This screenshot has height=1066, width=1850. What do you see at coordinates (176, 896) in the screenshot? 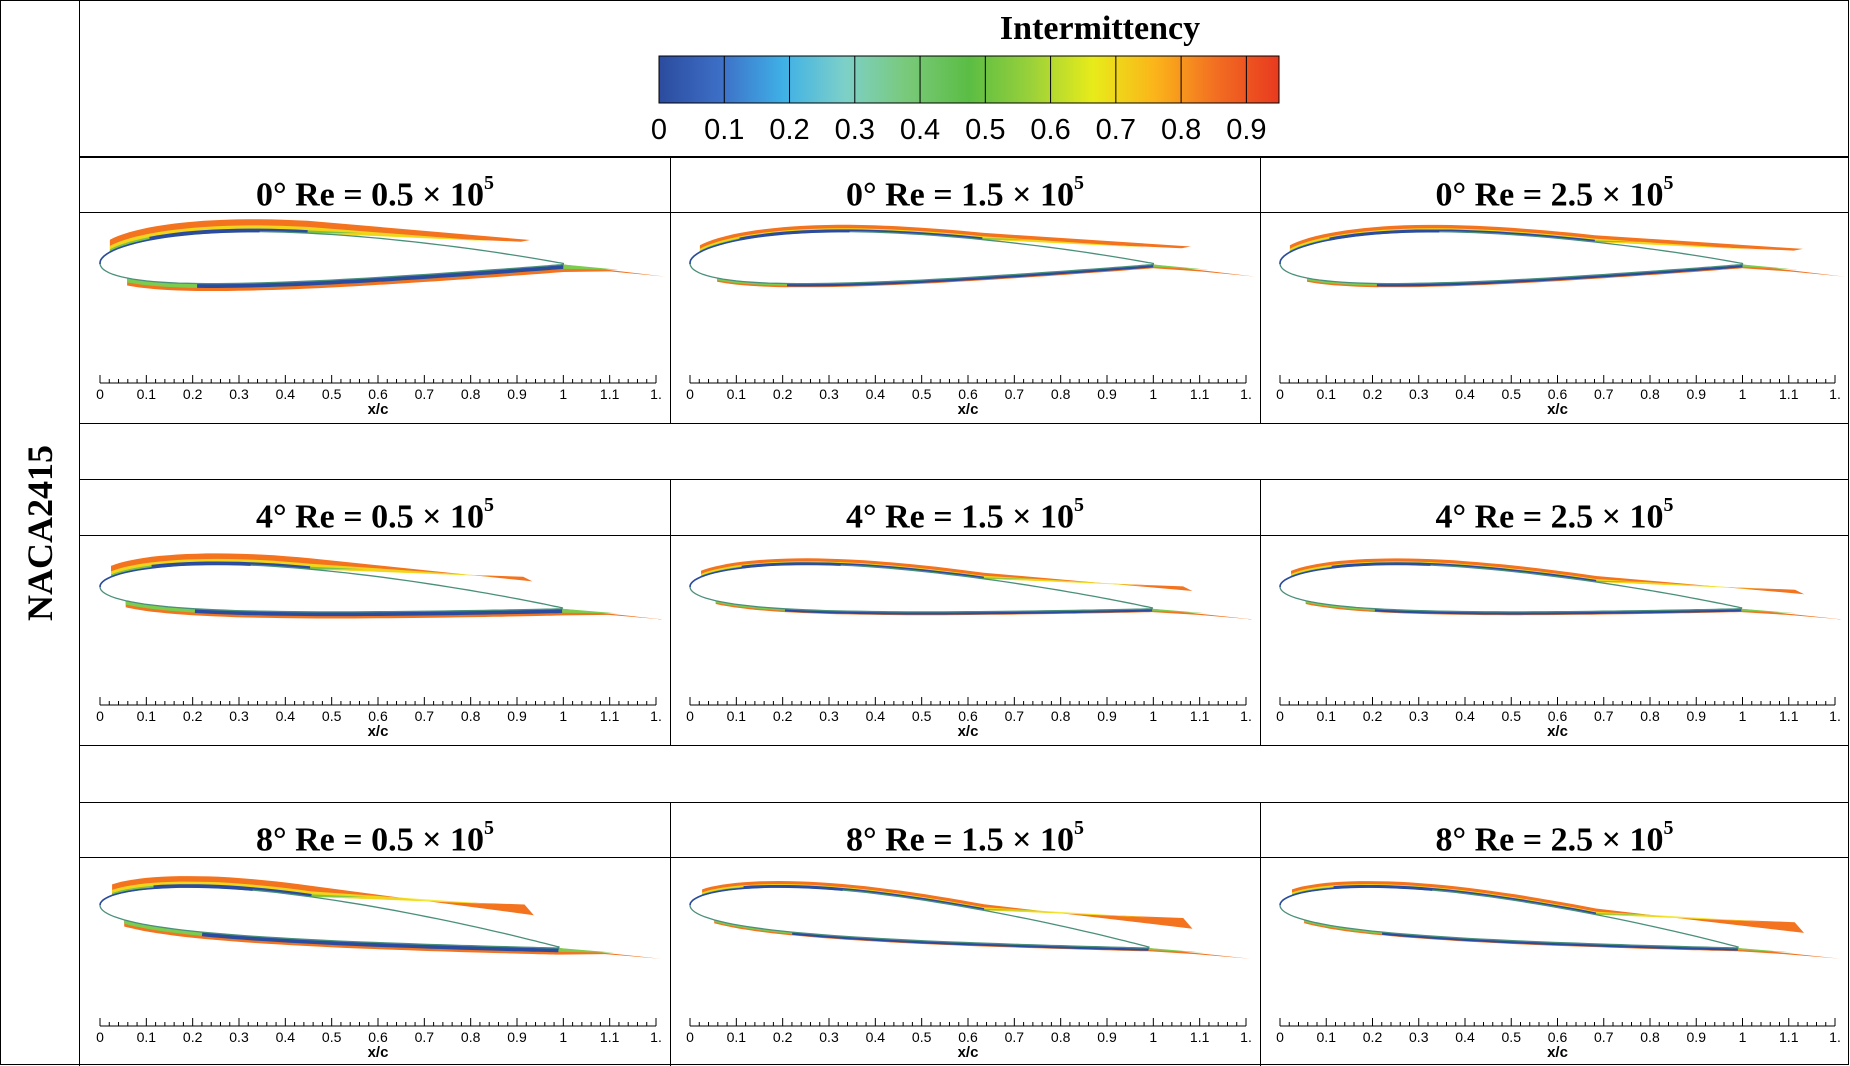
I see `leading-edge-surface` at bounding box center [176, 896].